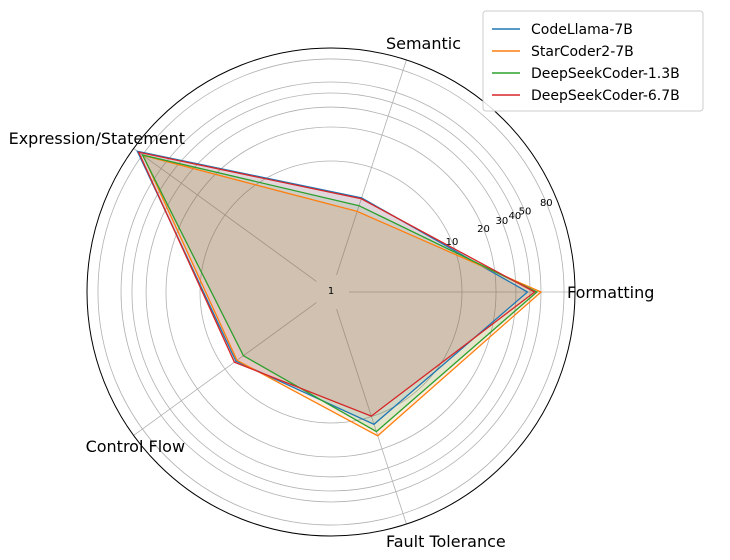  I want to click on radial-tick-label: 1, so click(331, 291).